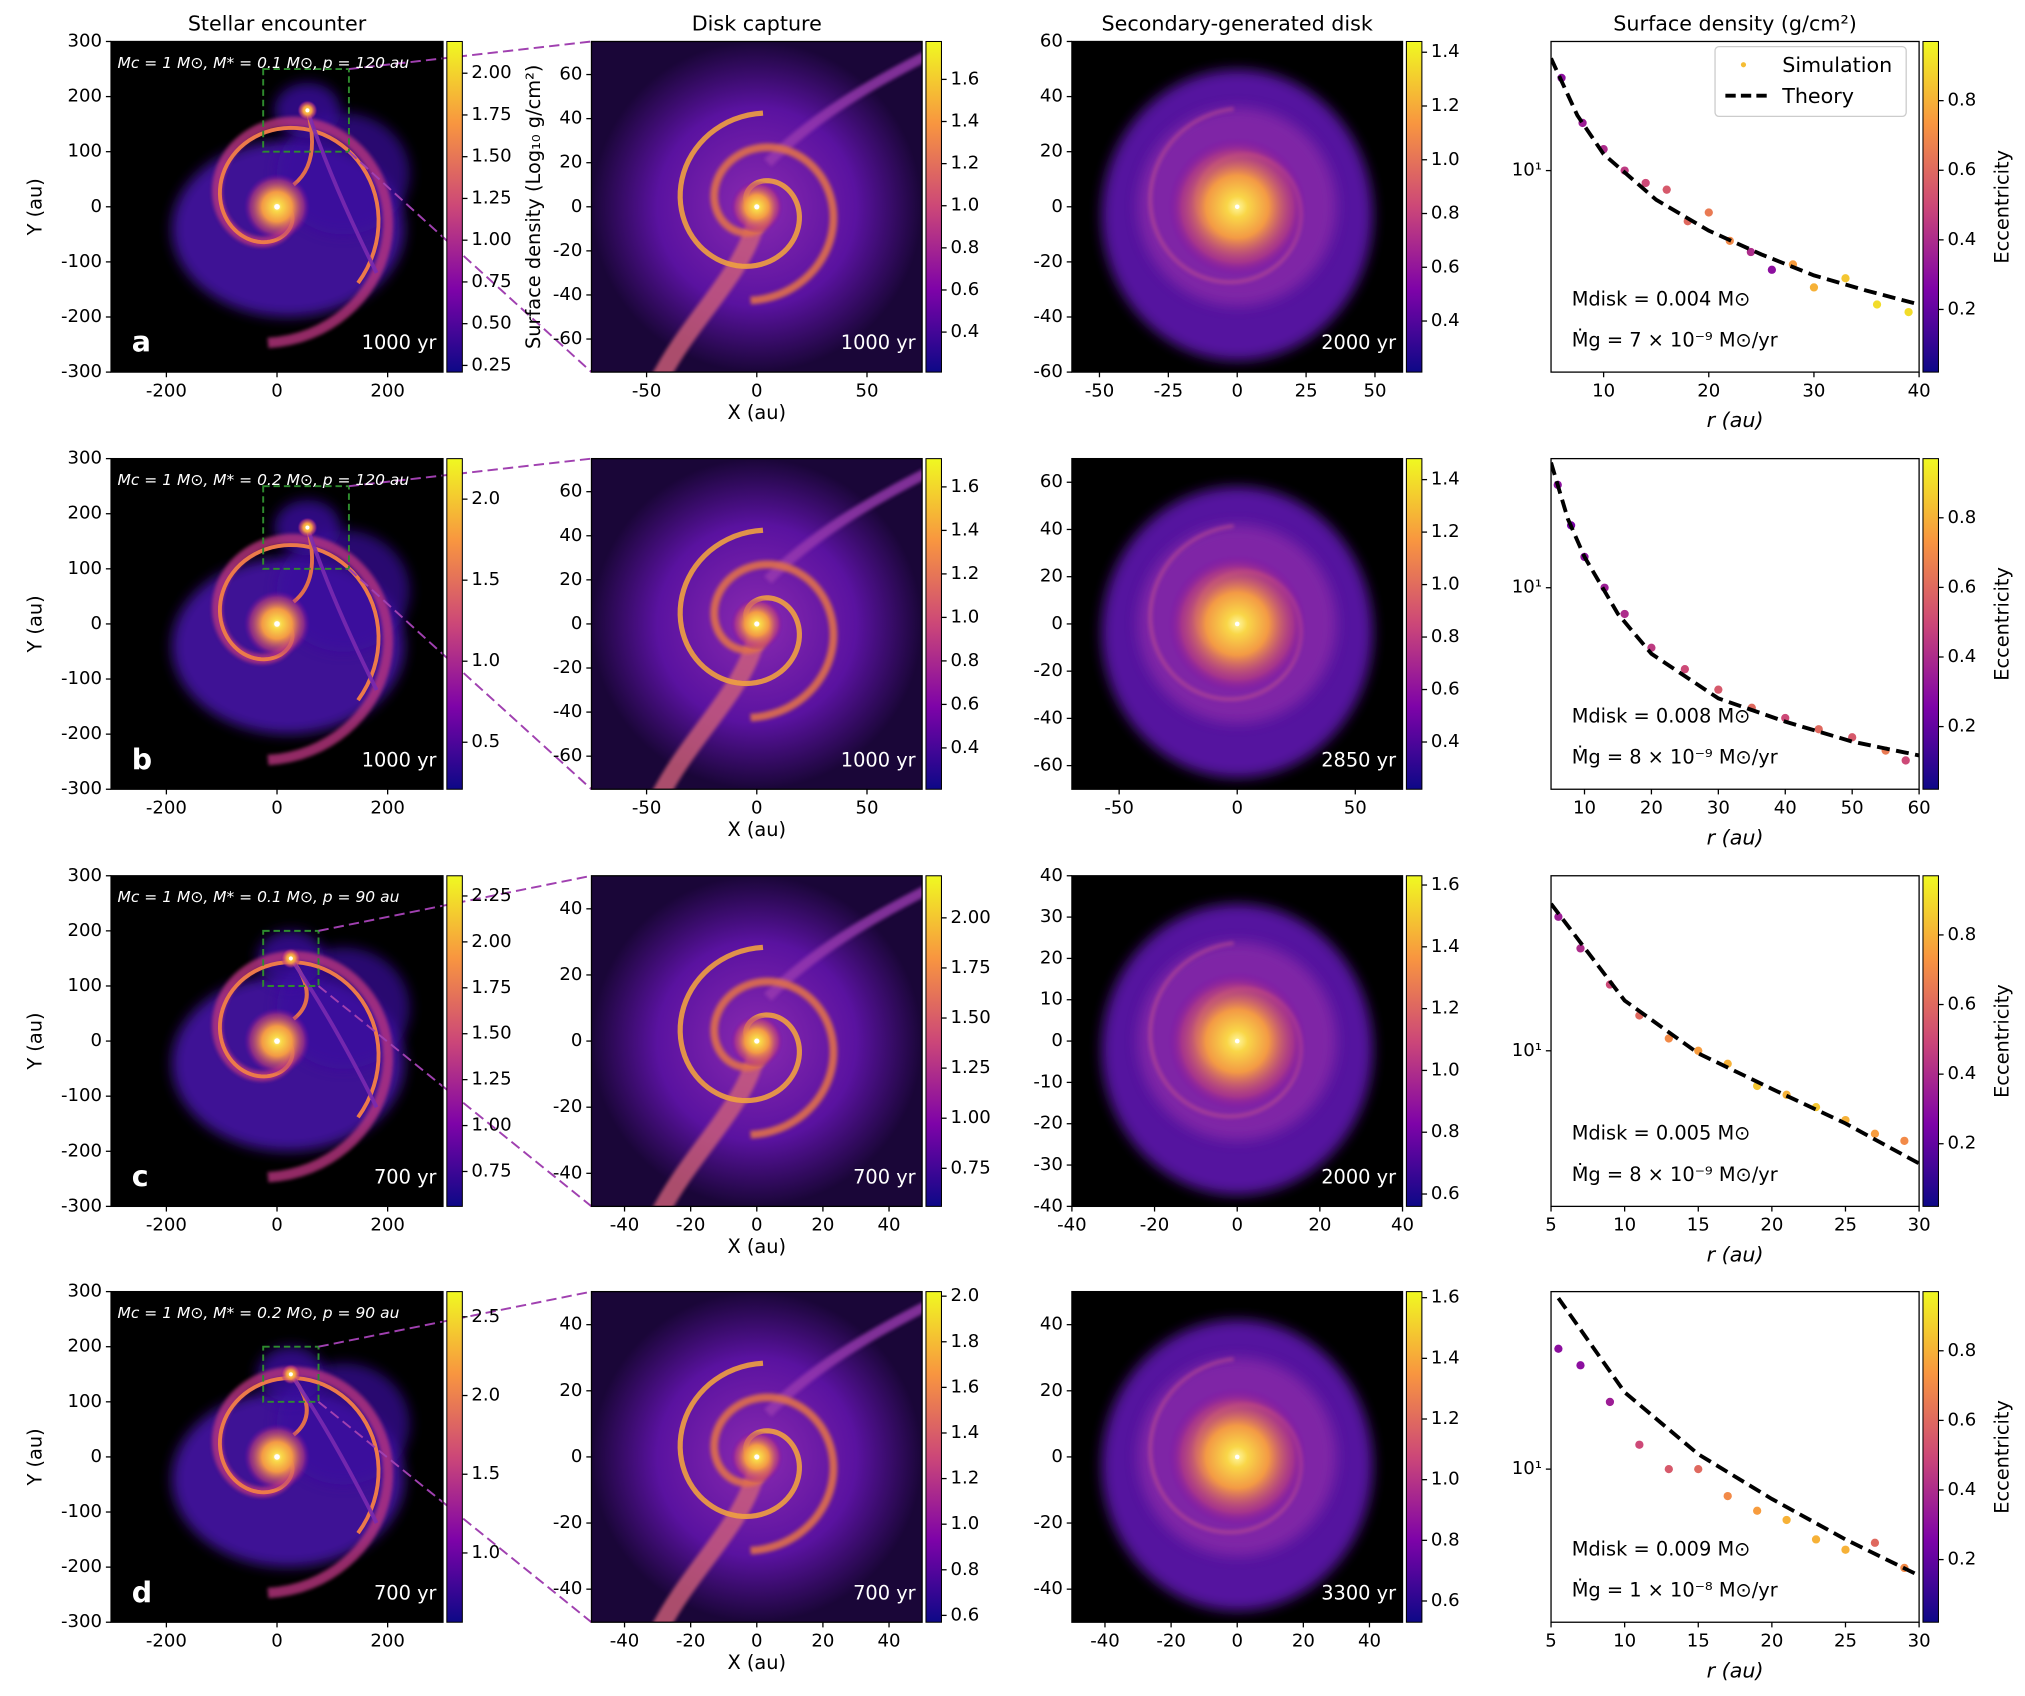 The image size is (2025, 1696). I want to click on colorbar-tick-label: 1.8, so click(965, 1341).